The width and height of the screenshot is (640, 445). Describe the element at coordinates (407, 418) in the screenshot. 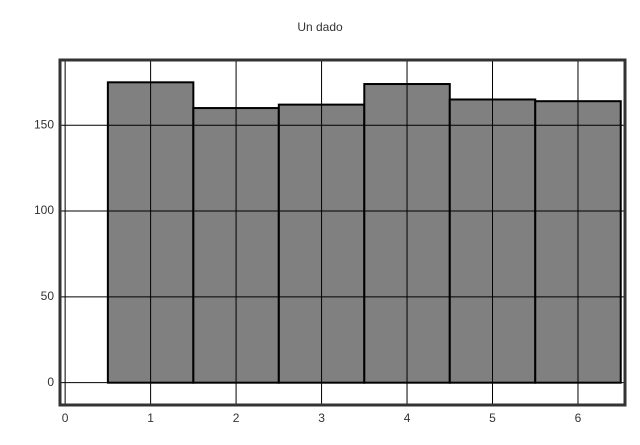

I see `x-tick-label: 4` at that location.